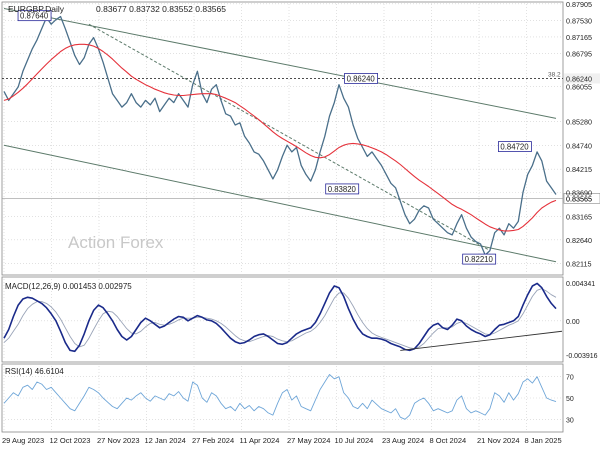 Image resolution: width=600 pixels, height=455 pixels. Describe the element at coordinates (403, 440) in the screenshot. I see `x-tick-label: 23 Aug 2024` at that location.